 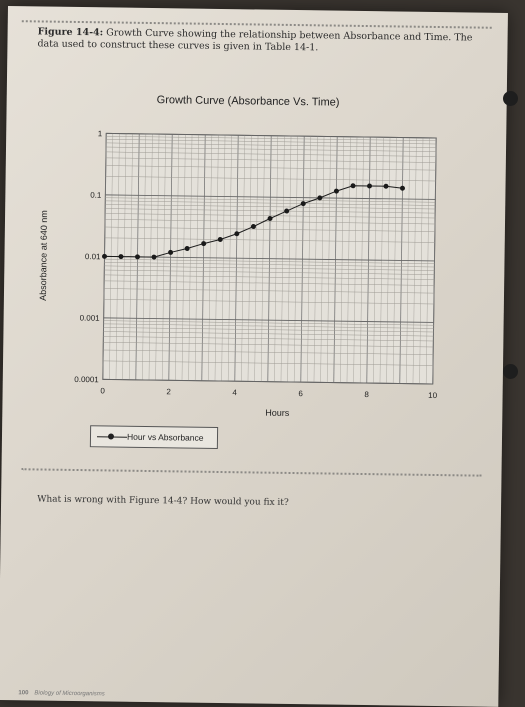 What do you see at coordinates (234, 392) in the screenshot?
I see `x-tick-label: 4` at bounding box center [234, 392].